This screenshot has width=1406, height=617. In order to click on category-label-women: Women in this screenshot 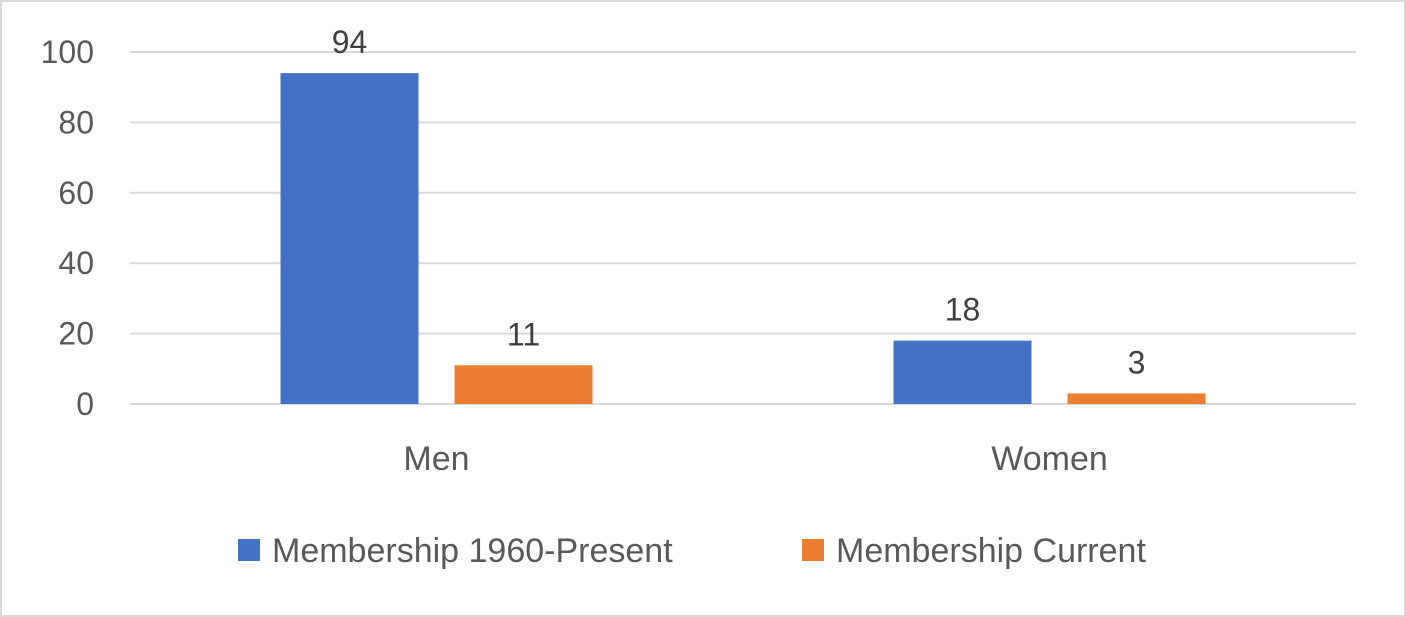, I will do `click(1049, 459)`.